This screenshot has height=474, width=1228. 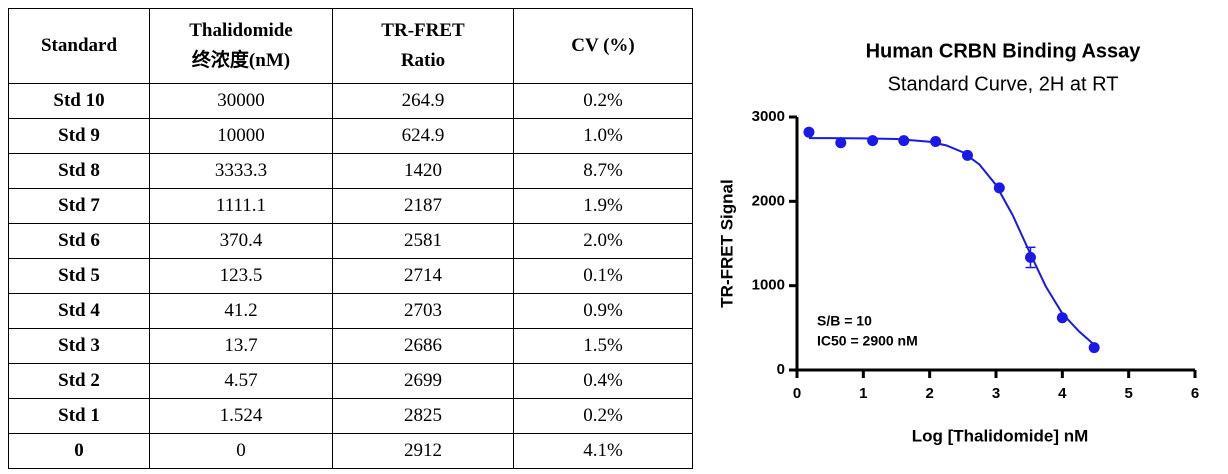 What do you see at coordinates (241, 276) in the screenshot?
I see `table-cell: 123.5` at bounding box center [241, 276].